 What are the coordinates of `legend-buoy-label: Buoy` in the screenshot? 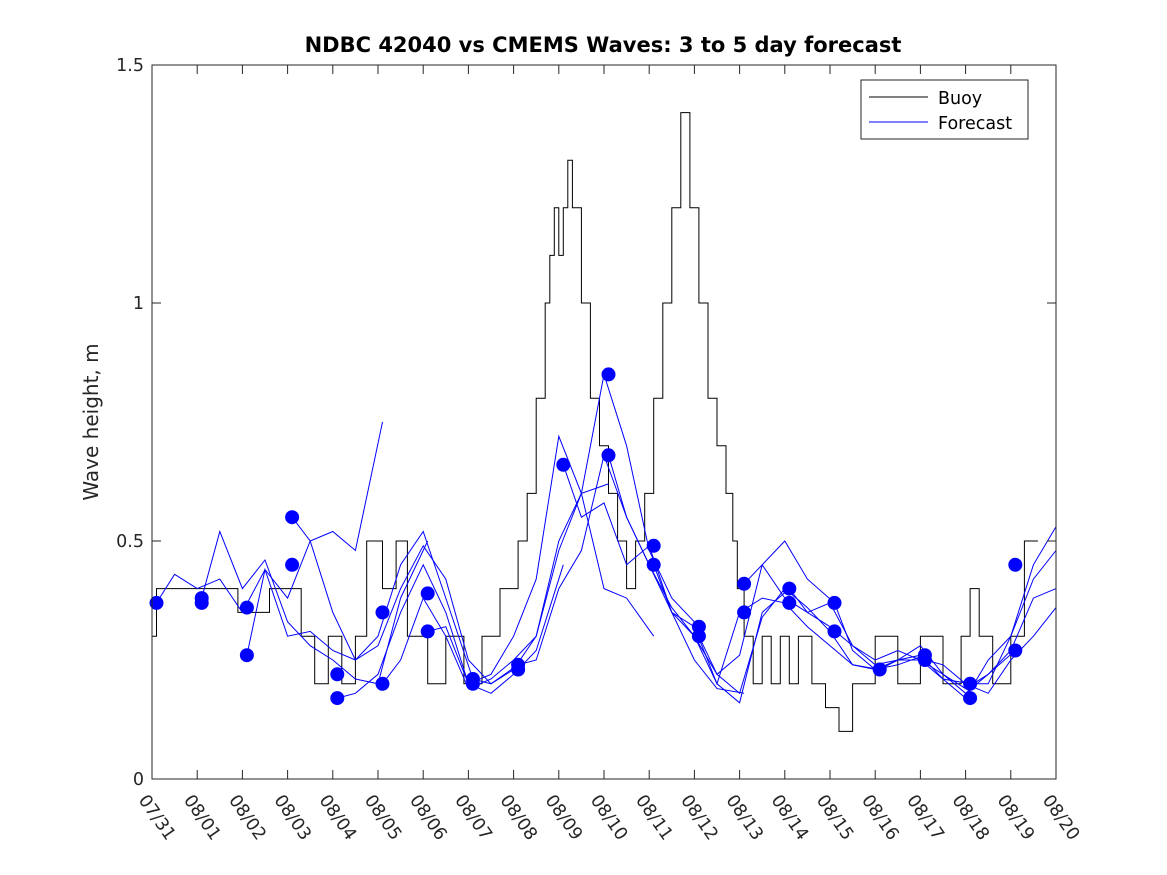 It's located at (960, 99).